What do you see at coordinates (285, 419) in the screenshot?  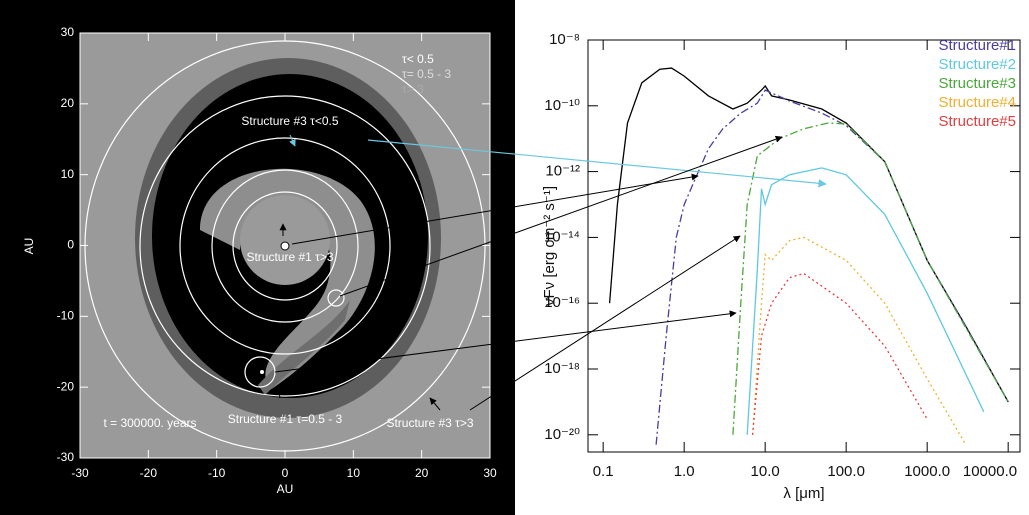 I see `annotation: Structure #1 τ=0.5 - 3` at bounding box center [285, 419].